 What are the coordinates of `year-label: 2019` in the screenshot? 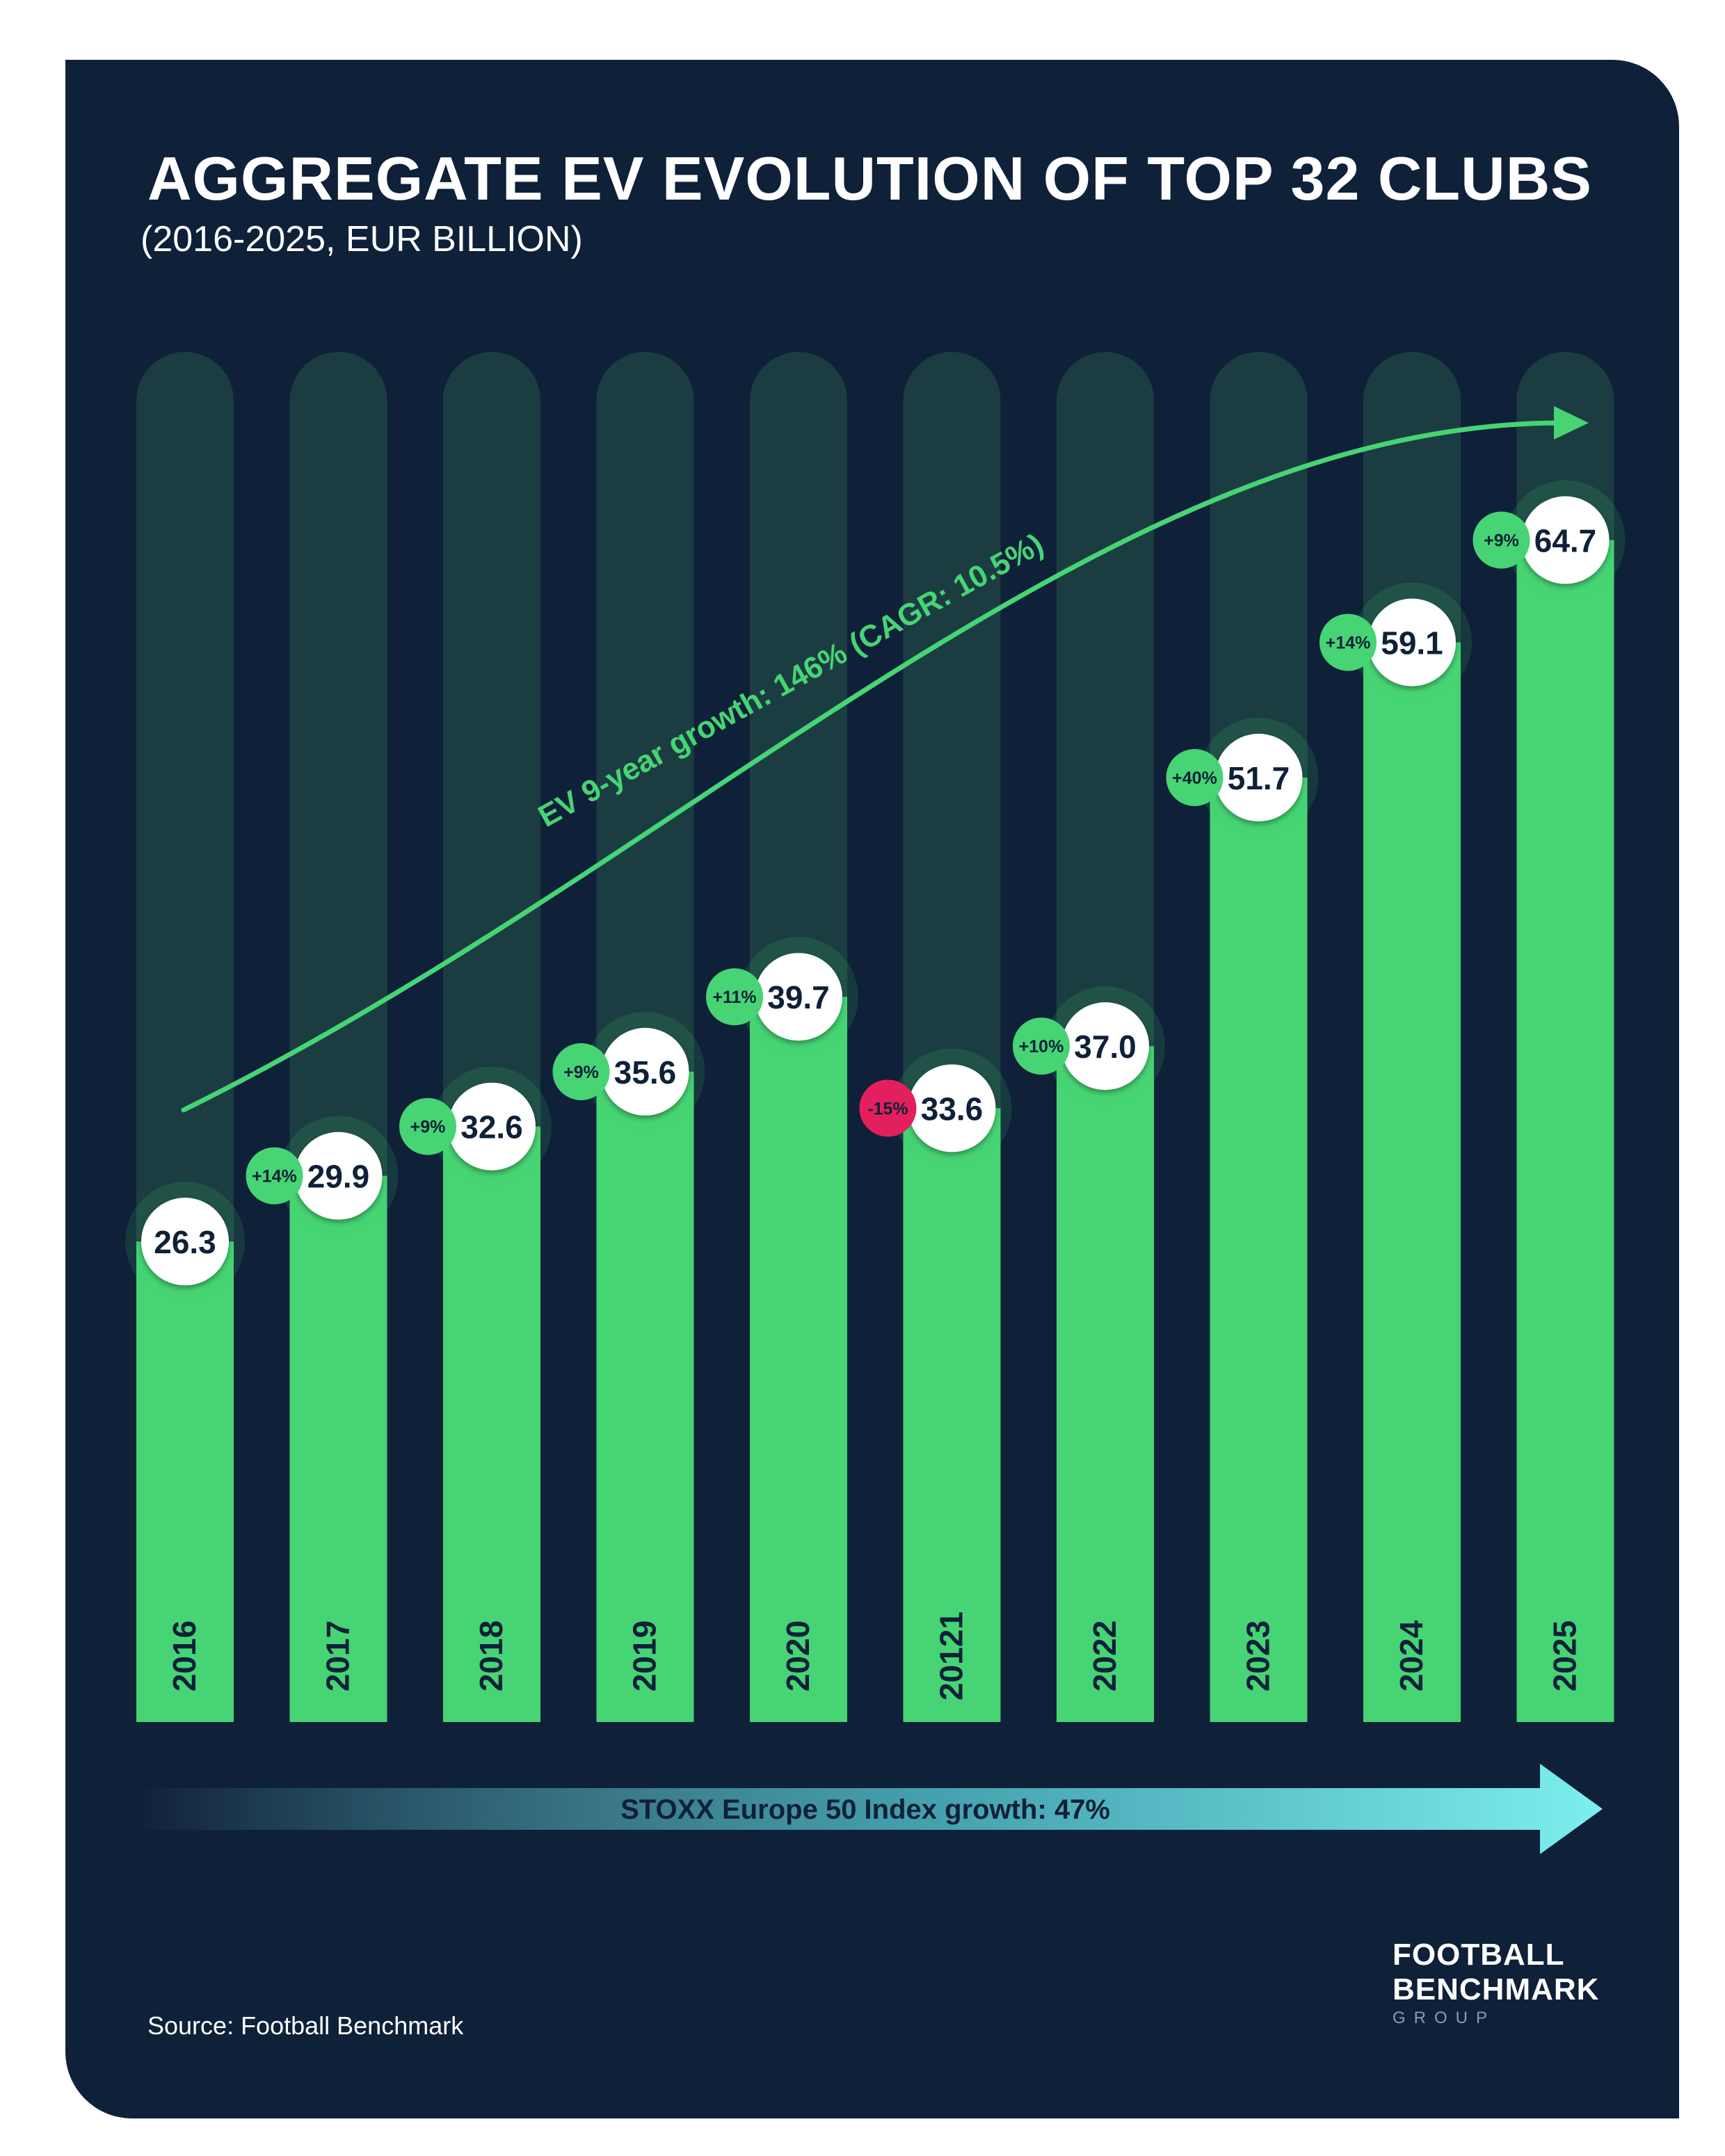 It's located at (645, 1655).